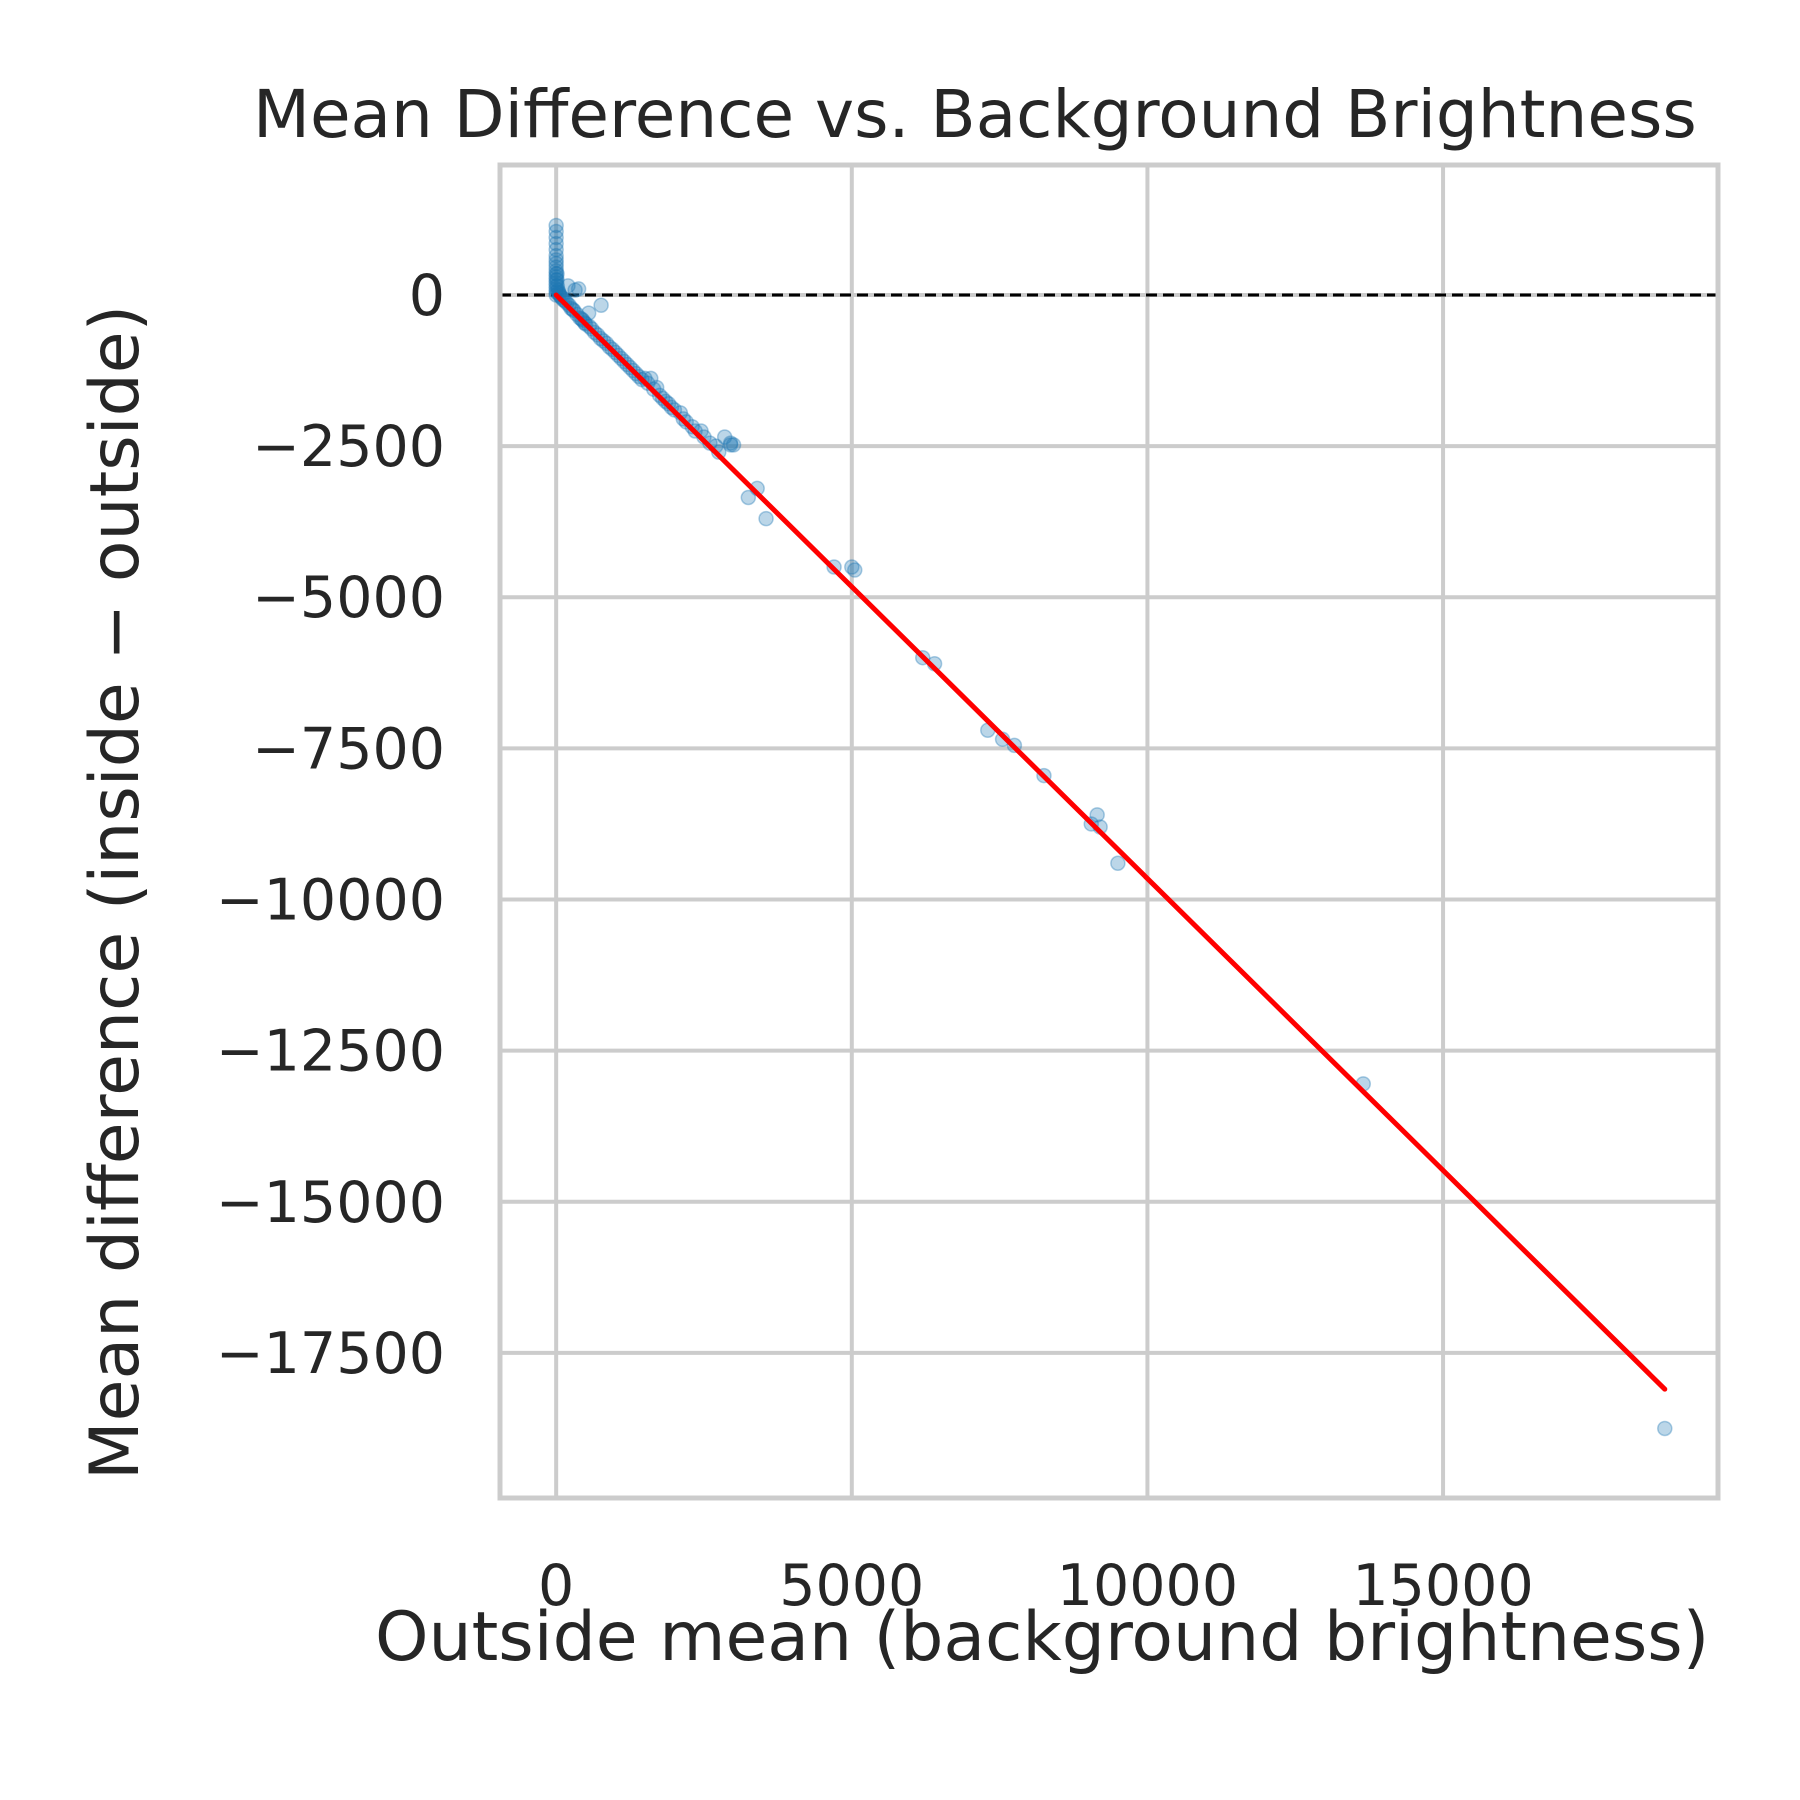  What do you see at coordinates (330, 1354) in the screenshot?
I see `y-tick-label: −17500` at bounding box center [330, 1354].